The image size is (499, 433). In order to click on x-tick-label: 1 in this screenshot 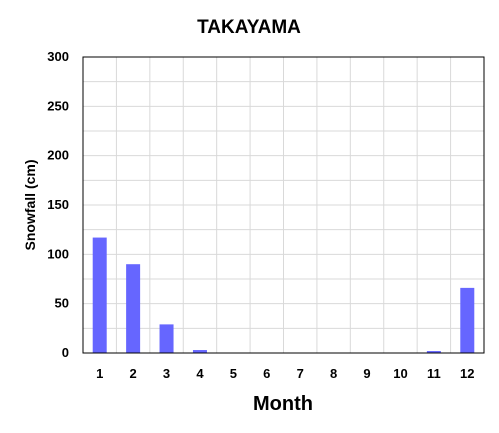, I will do `click(99, 373)`.